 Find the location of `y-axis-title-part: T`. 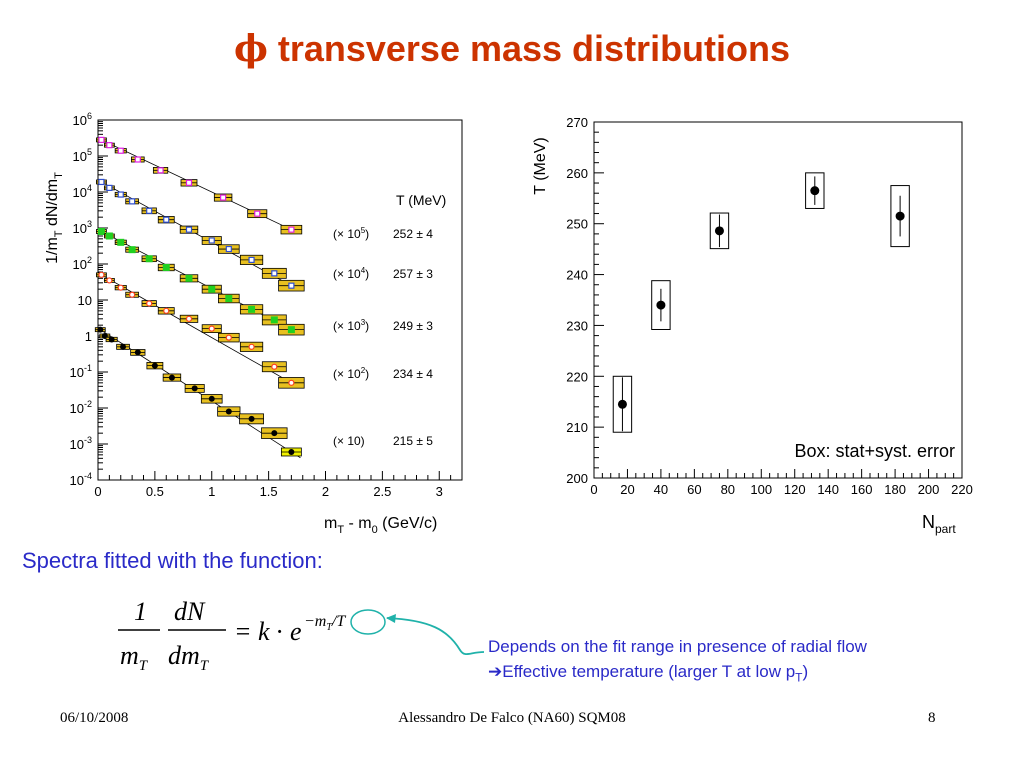

y-axis-title-part: T is located at coordinates (59, 175).